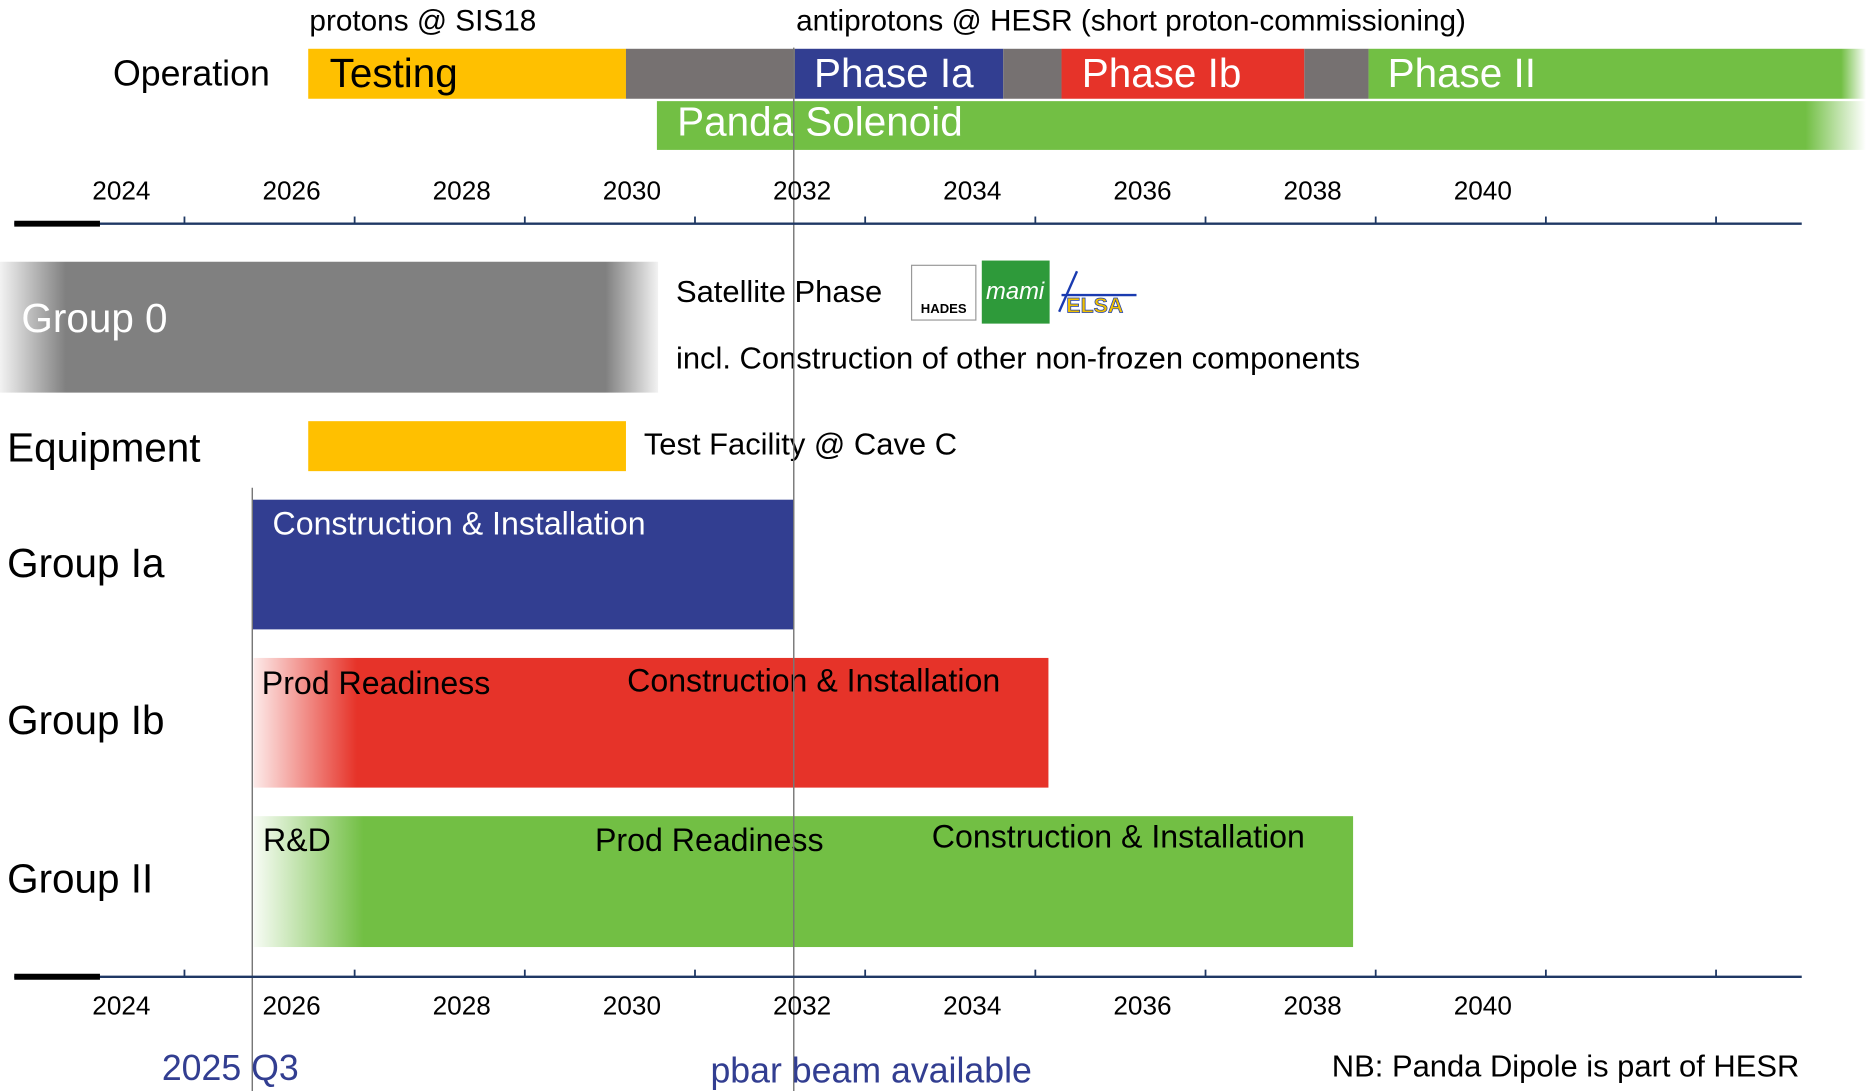 The image size is (1866, 1091). Describe the element at coordinates (1094, 306) in the screenshot. I see `logo-text: ELSA` at that location.